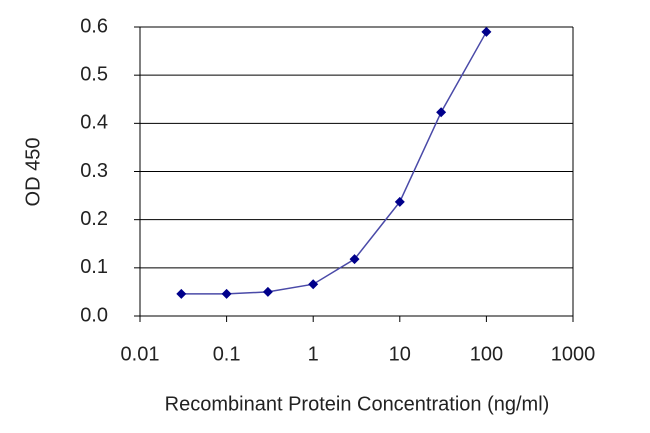 The height and width of the screenshot is (433, 650). Describe the element at coordinates (486, 354) in the screenshot. I see `x-tick-label: 100` at that location.